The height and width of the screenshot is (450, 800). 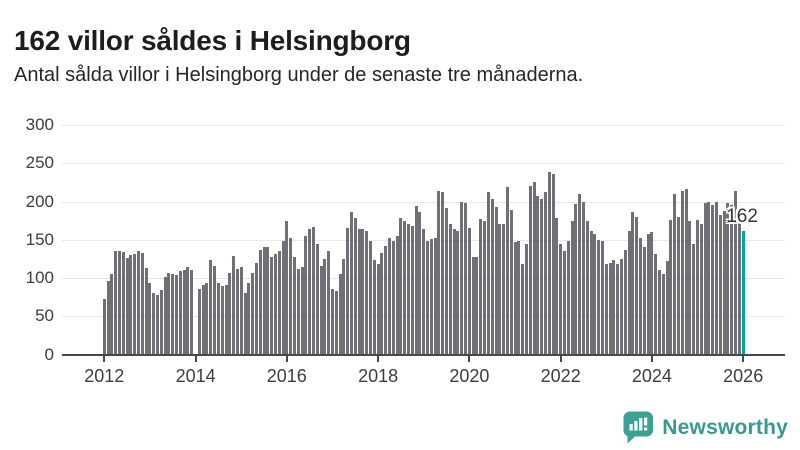 What do you see at coordinates (49, 354) in the screenshot?
I see `y-axis-tick-label: 0` at bounding box center [49, 354].